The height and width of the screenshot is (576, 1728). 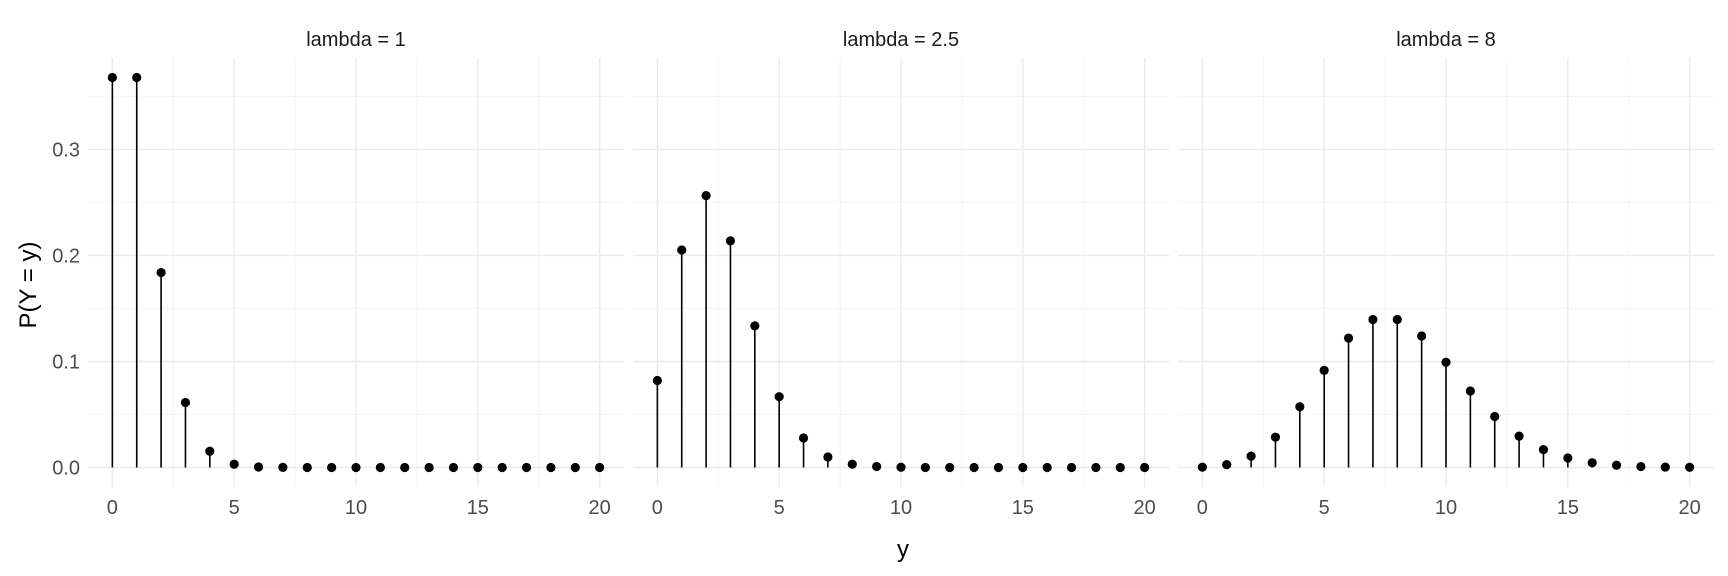 I want to click on facet-label: lambda = 2.5, so click(x=901, y=40).